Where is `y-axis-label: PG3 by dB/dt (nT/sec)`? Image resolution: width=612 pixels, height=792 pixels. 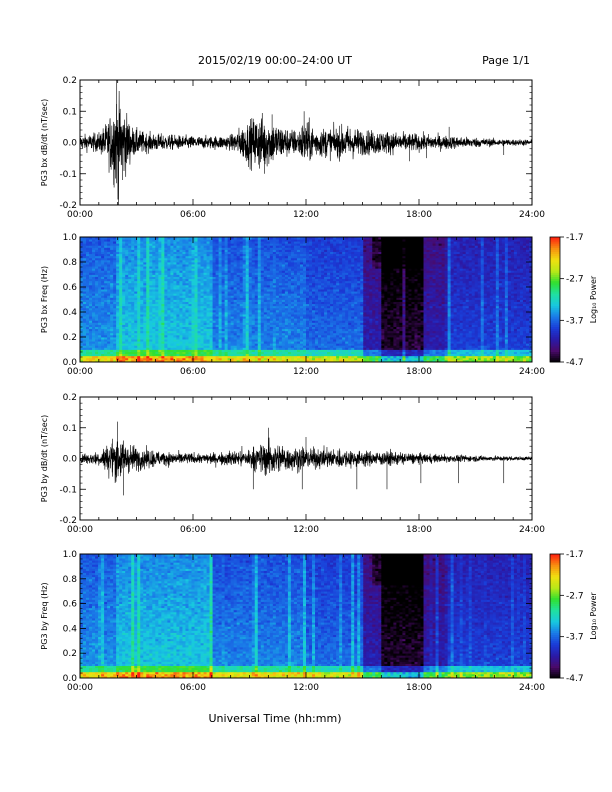
y-axis-label: PG3 by dB/dt (nT/sec) is located at coordinates (44, 458).